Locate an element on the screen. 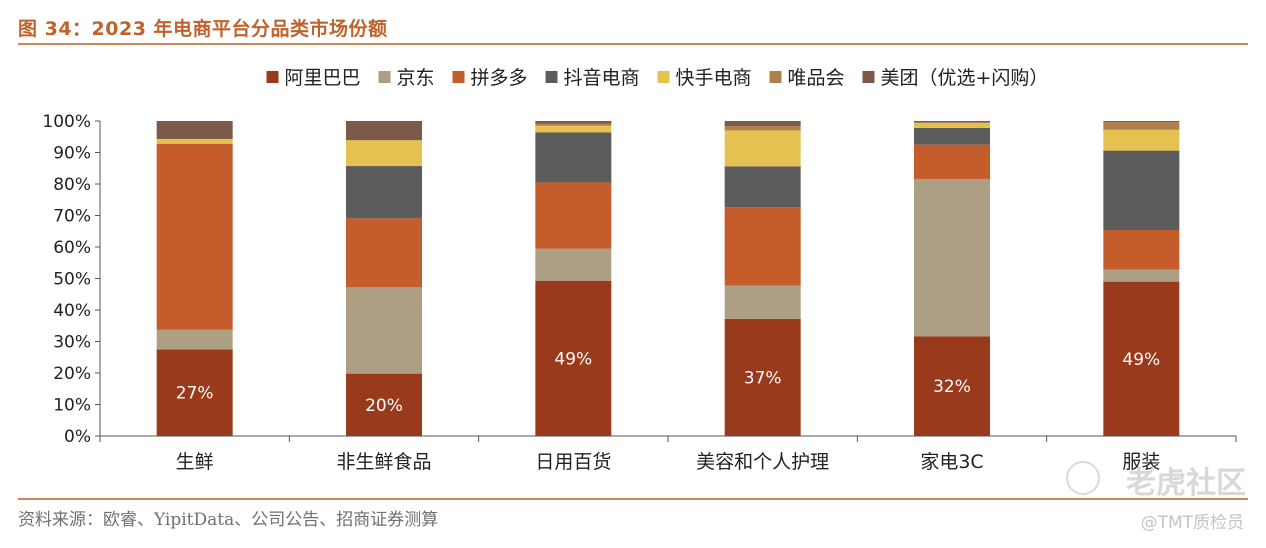  x-category-label: 服装 is located at coordinates (1141, 462).